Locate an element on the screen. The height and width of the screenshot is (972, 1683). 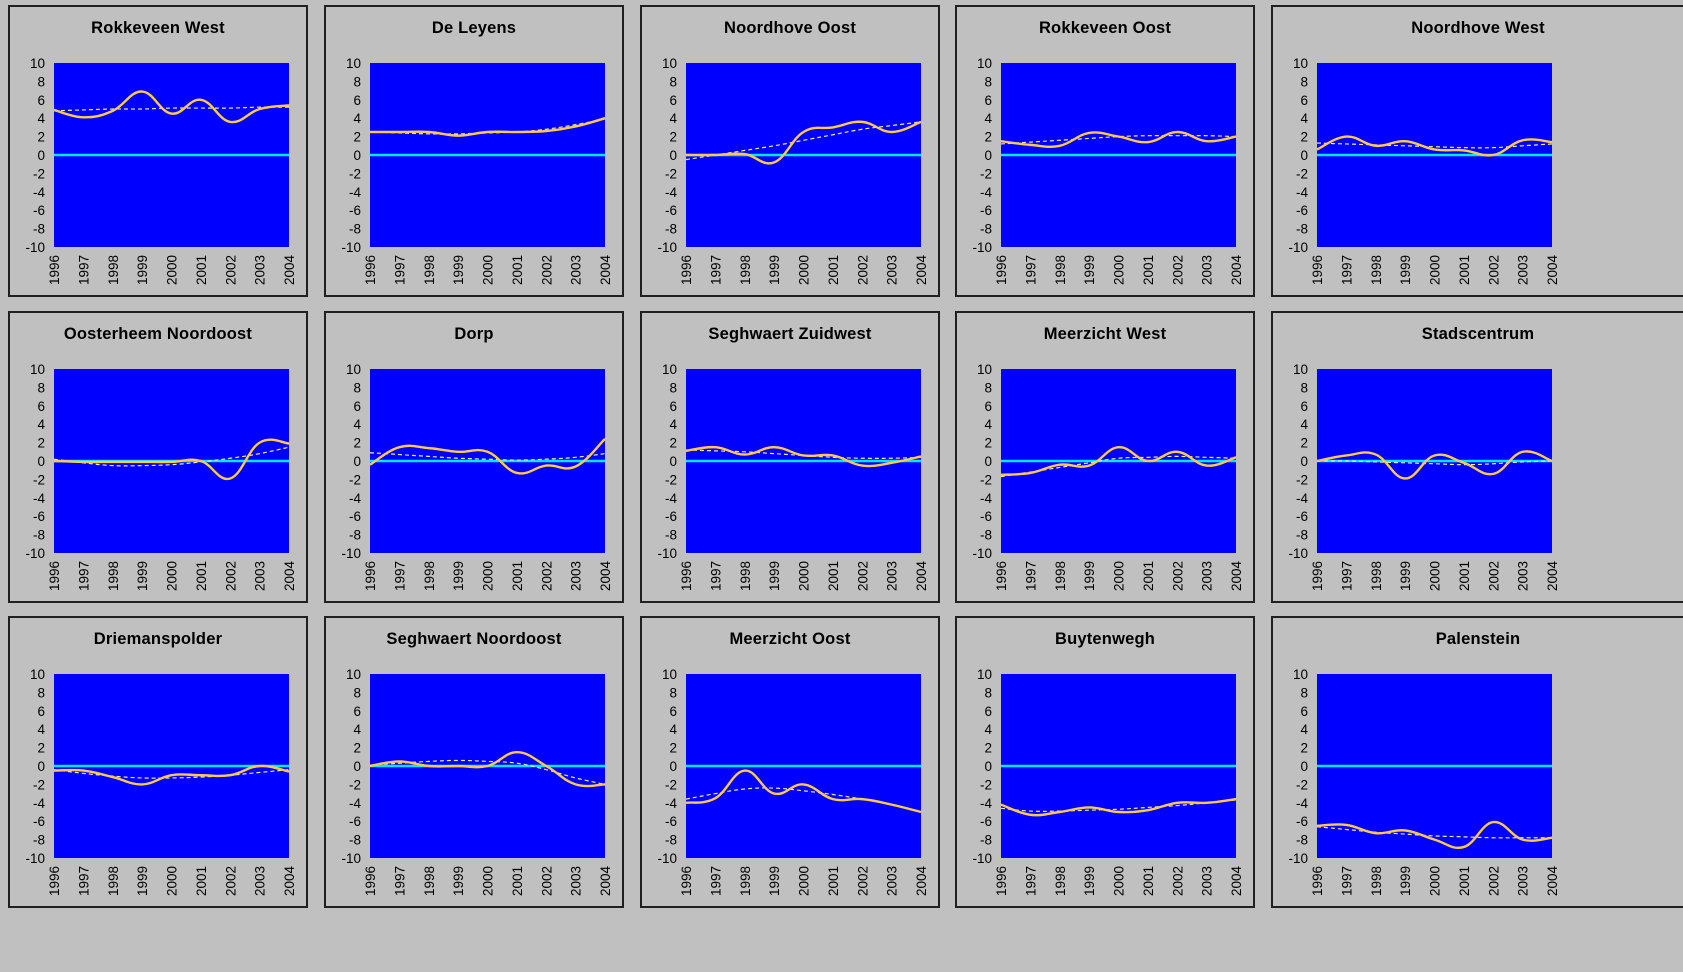
x-tick-label: 2003 is located at coordinates (260, 881).